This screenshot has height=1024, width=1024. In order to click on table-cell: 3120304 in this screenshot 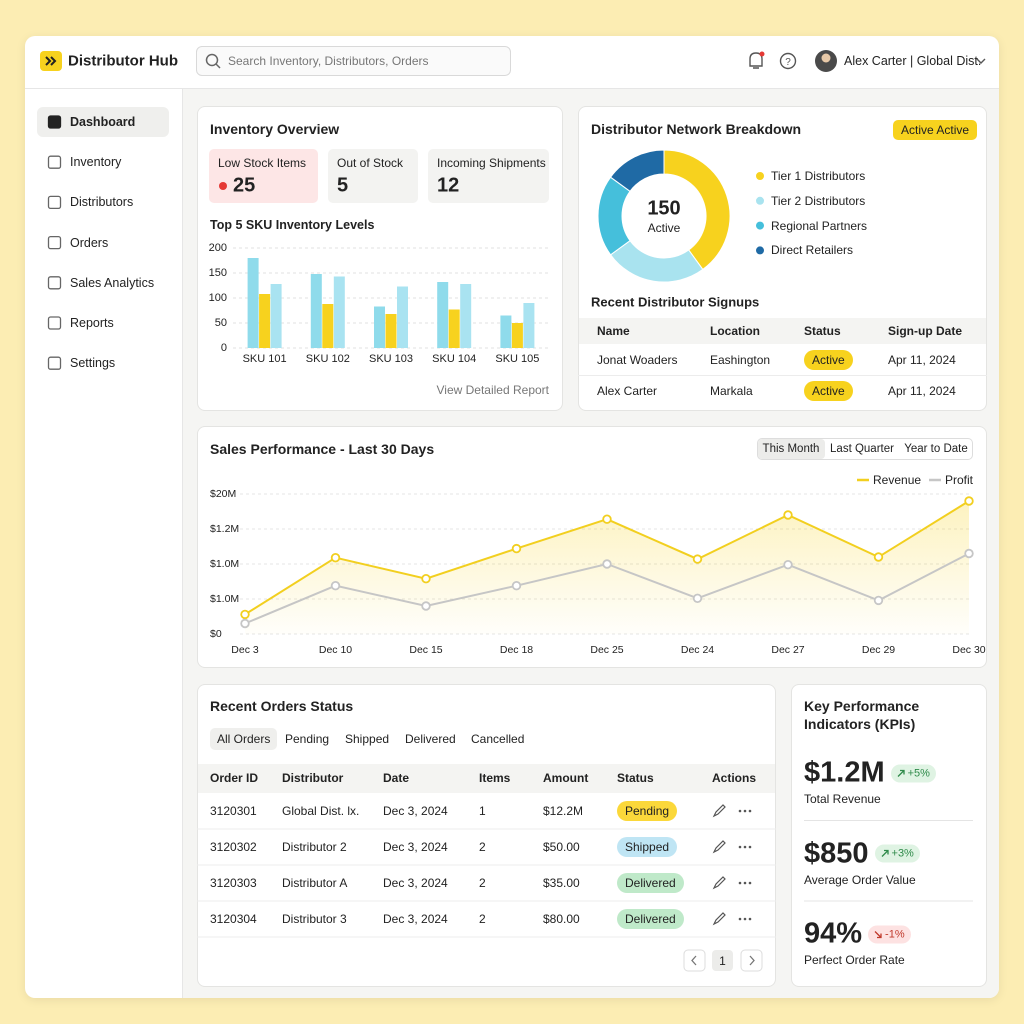, I will do `click(233, 919)`.